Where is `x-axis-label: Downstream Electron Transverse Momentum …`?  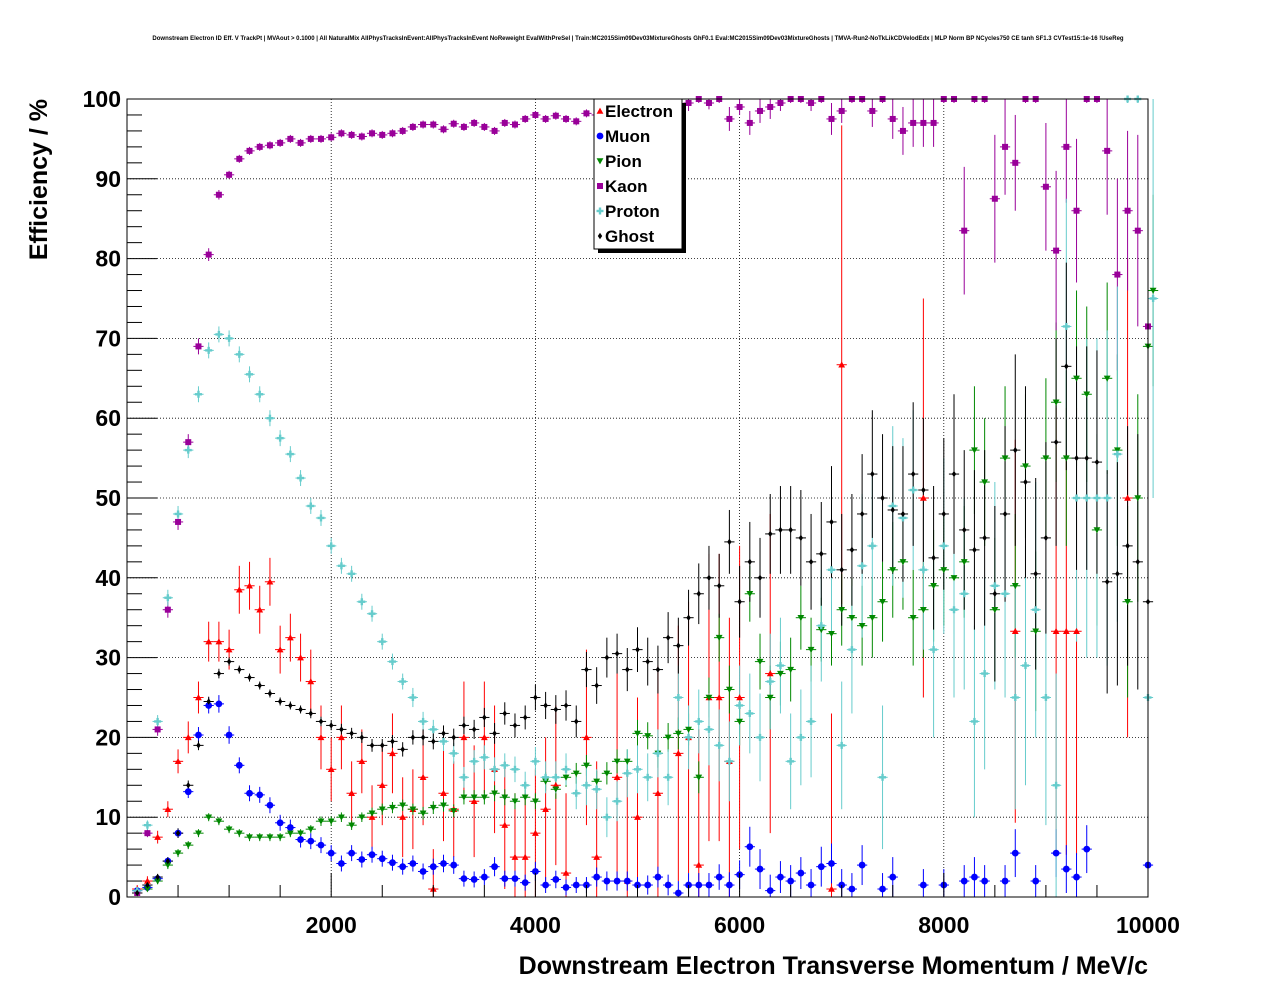 x-axis-label: Downstream Electron Transverse Momentum … is located at coordinates (833, 966).